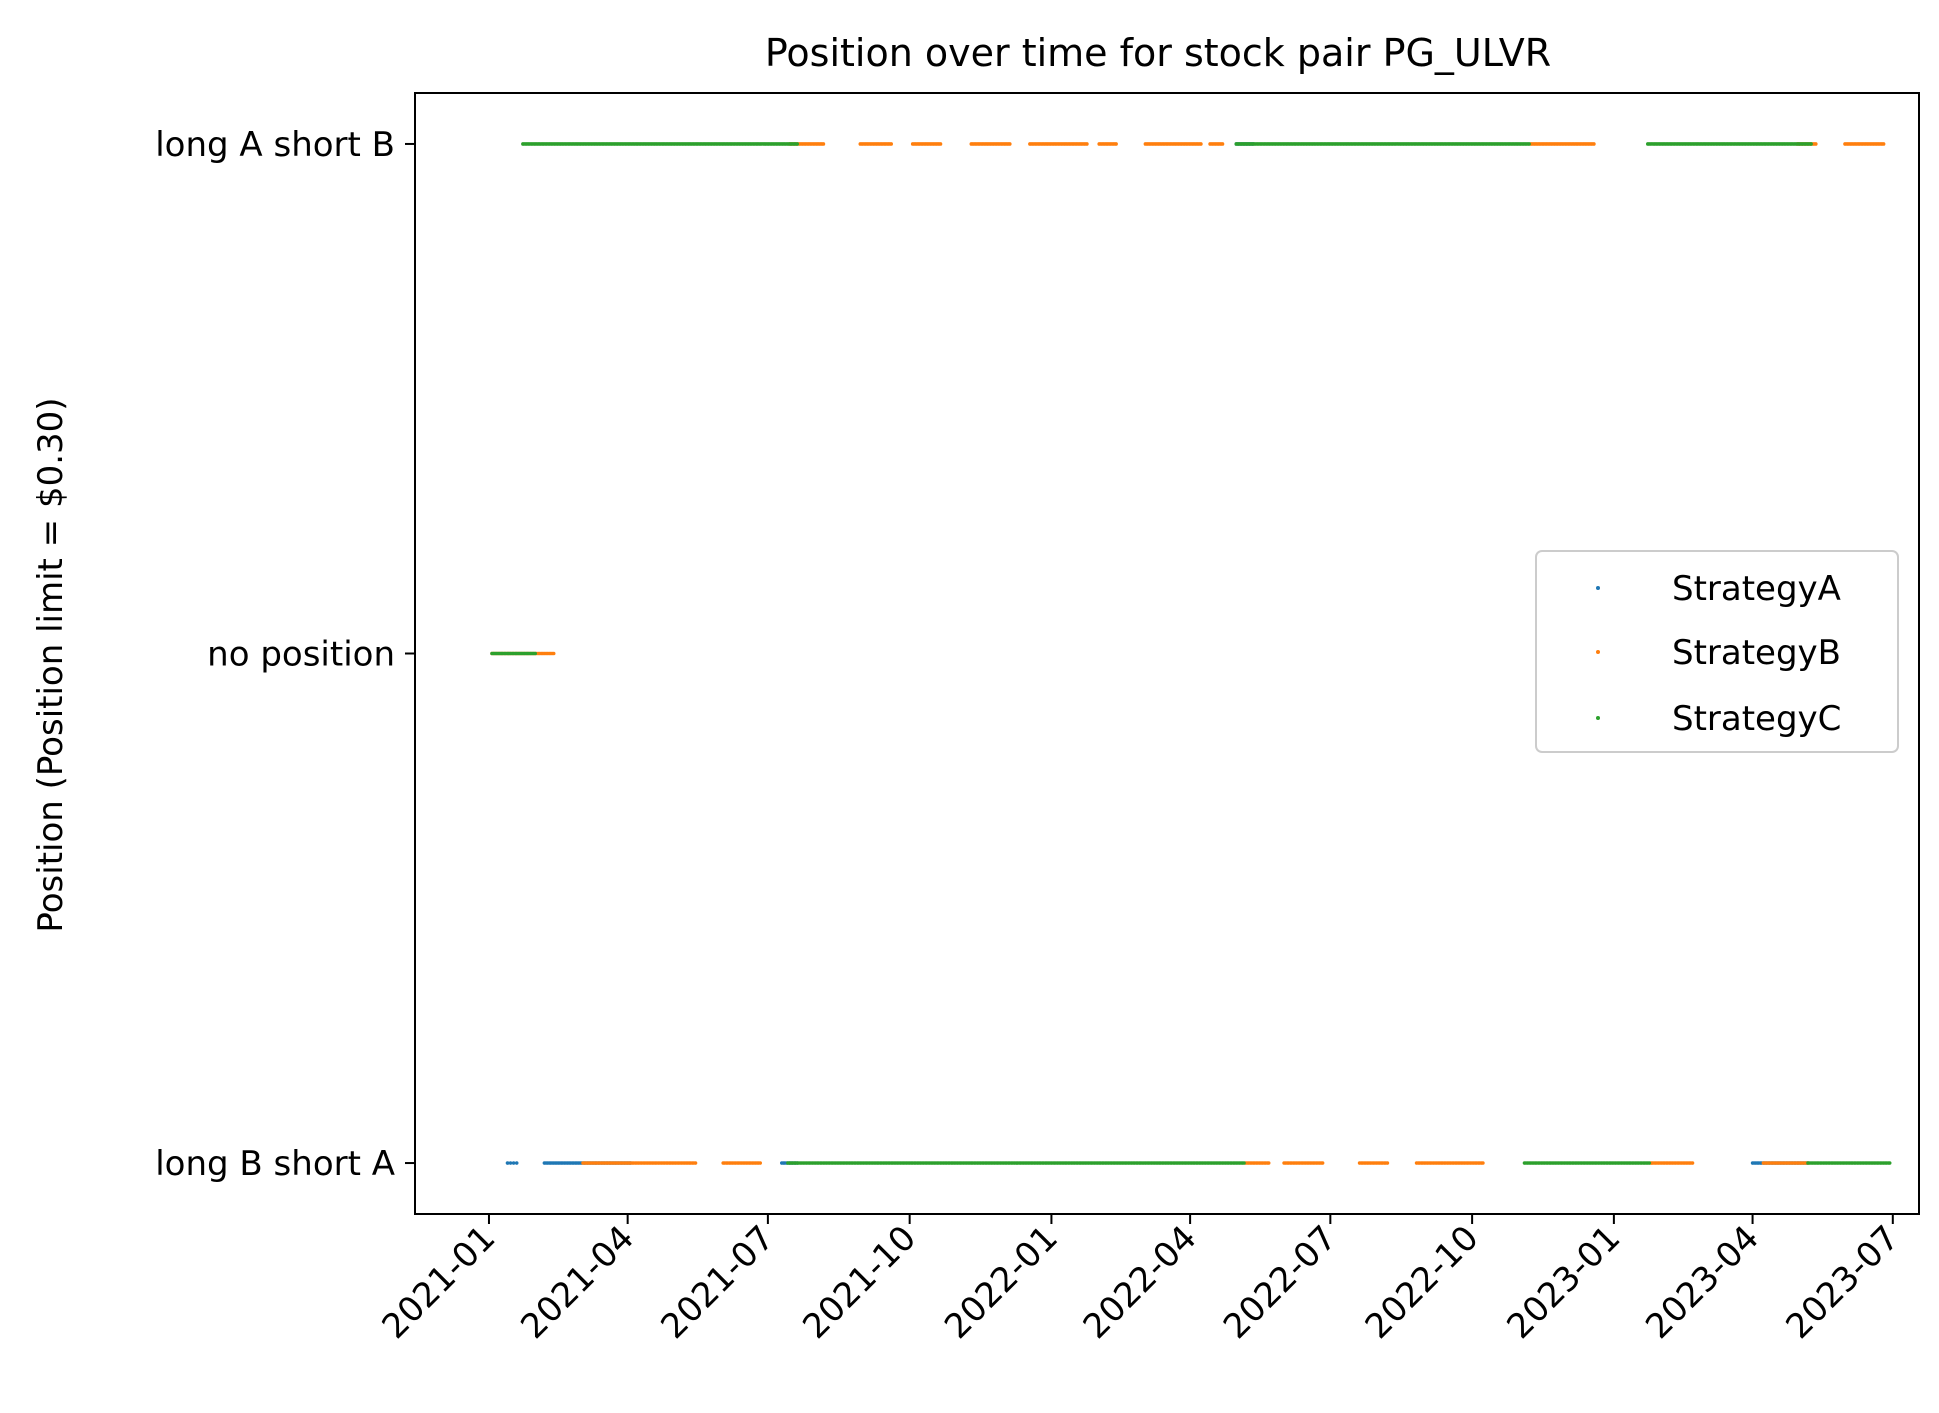 The height and width of the screenshot is (1413, 1939). I want to click on x-tick-label: 2022-01, so click(1001, 1282).